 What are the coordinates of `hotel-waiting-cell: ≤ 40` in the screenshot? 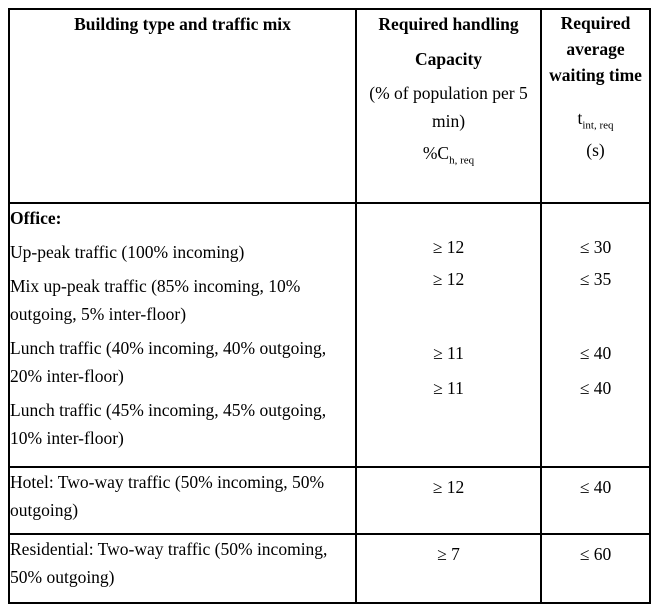 It's located at (595, 500).